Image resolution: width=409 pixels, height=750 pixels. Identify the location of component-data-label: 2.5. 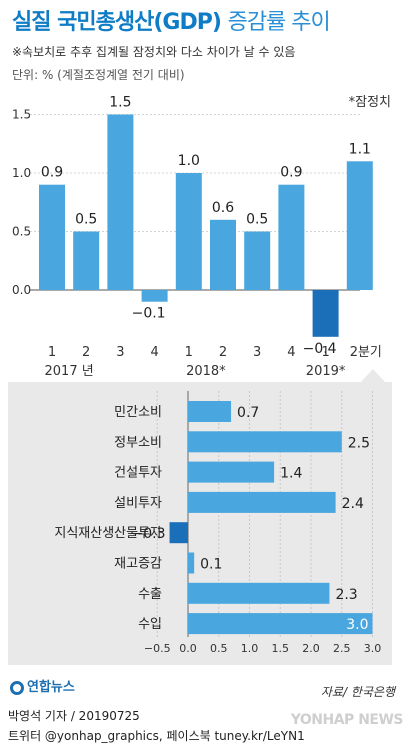
(359, 443).